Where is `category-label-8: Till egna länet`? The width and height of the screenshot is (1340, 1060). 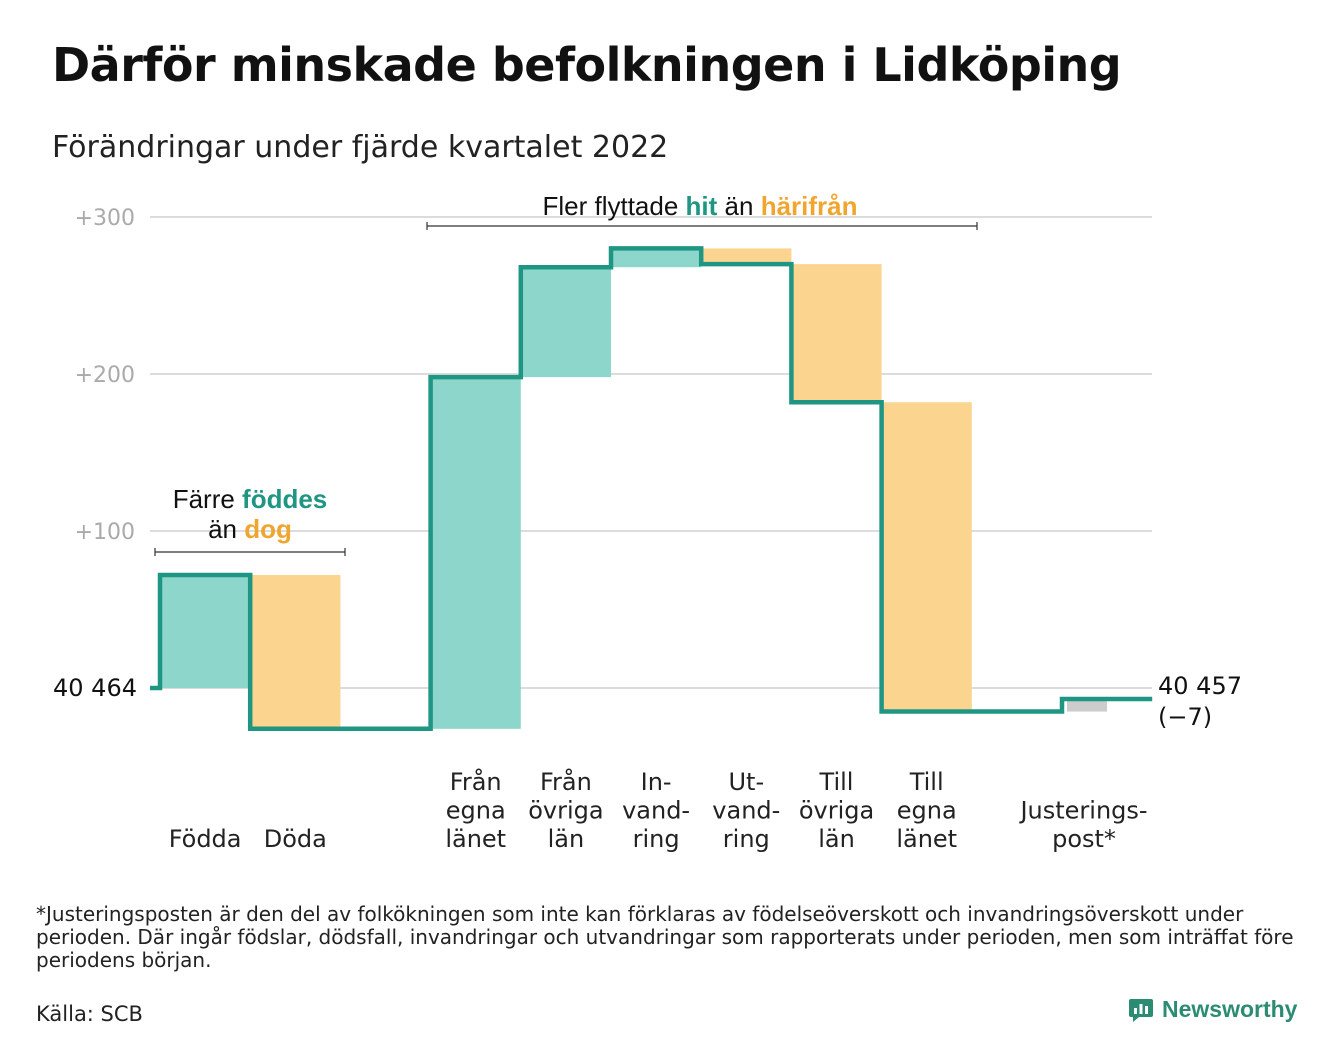 category-label-8: Till egna länet is located at coordinates (926, 810).